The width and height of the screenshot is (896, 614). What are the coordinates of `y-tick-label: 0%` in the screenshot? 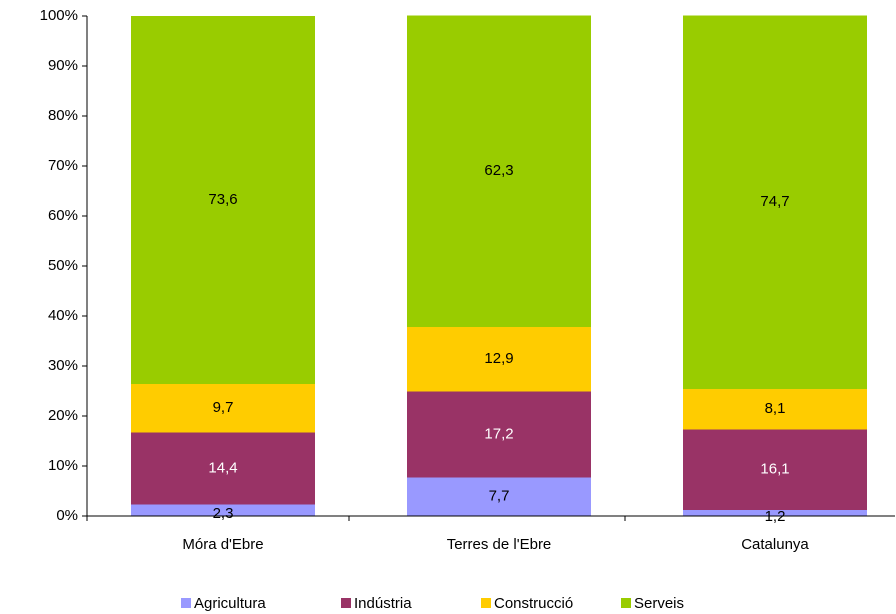 It's located at (67, 515).